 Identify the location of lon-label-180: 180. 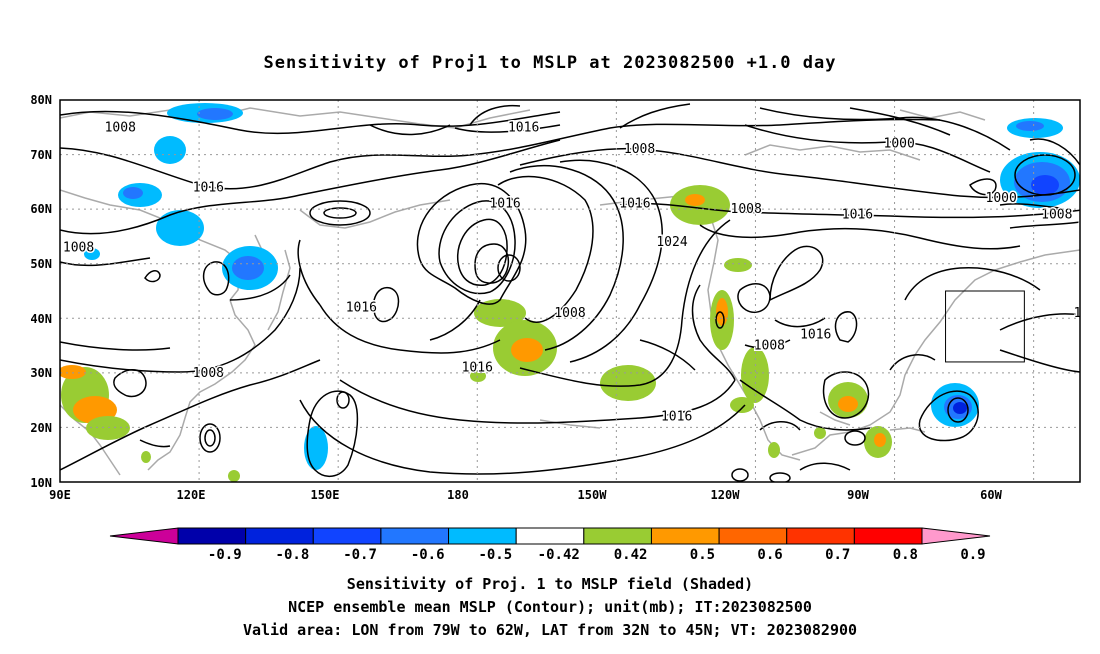
(458, 495).